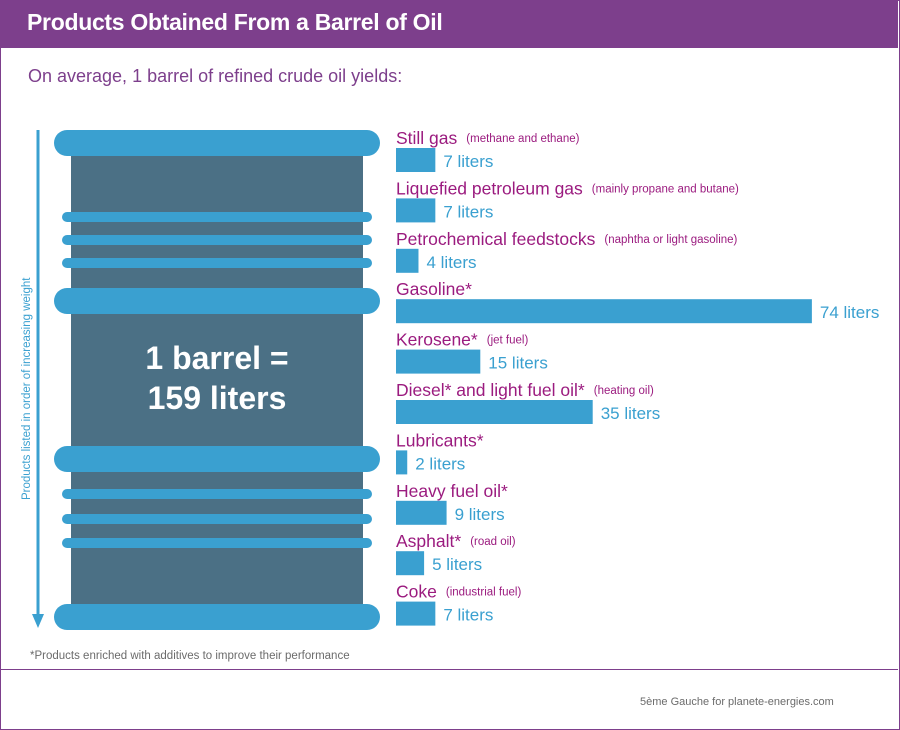 This screenshot has height=730, width=900. I want to click on credit-text: 5ème Gauche for planete-energies.com, so click(737, 702).